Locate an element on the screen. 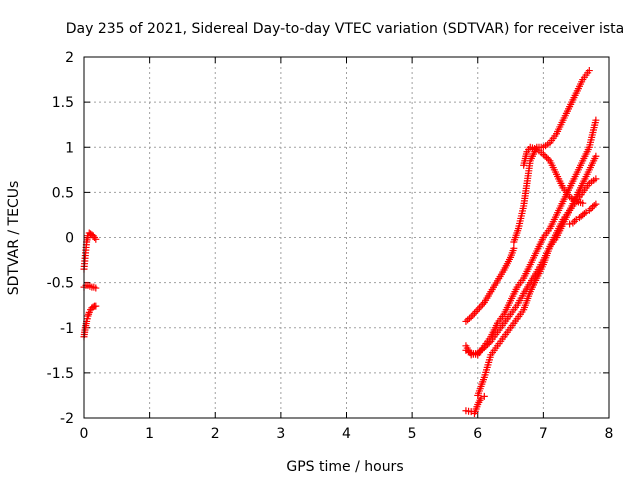 This screenshot has height=480, width=640. series-seg-f is located at coordinates (537, 287).